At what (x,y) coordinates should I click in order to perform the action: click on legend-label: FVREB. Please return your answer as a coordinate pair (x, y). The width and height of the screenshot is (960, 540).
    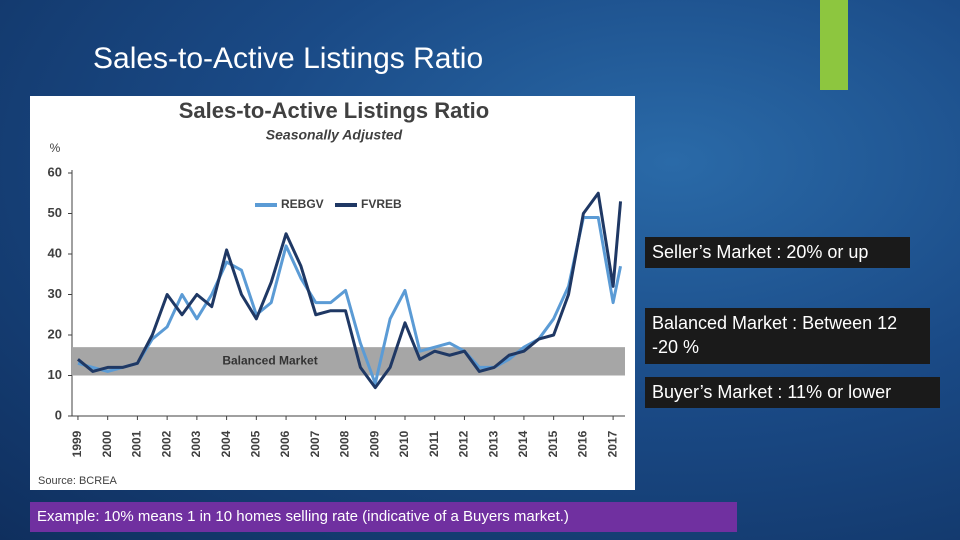
    Looking at the image, I should click on (381, 204).